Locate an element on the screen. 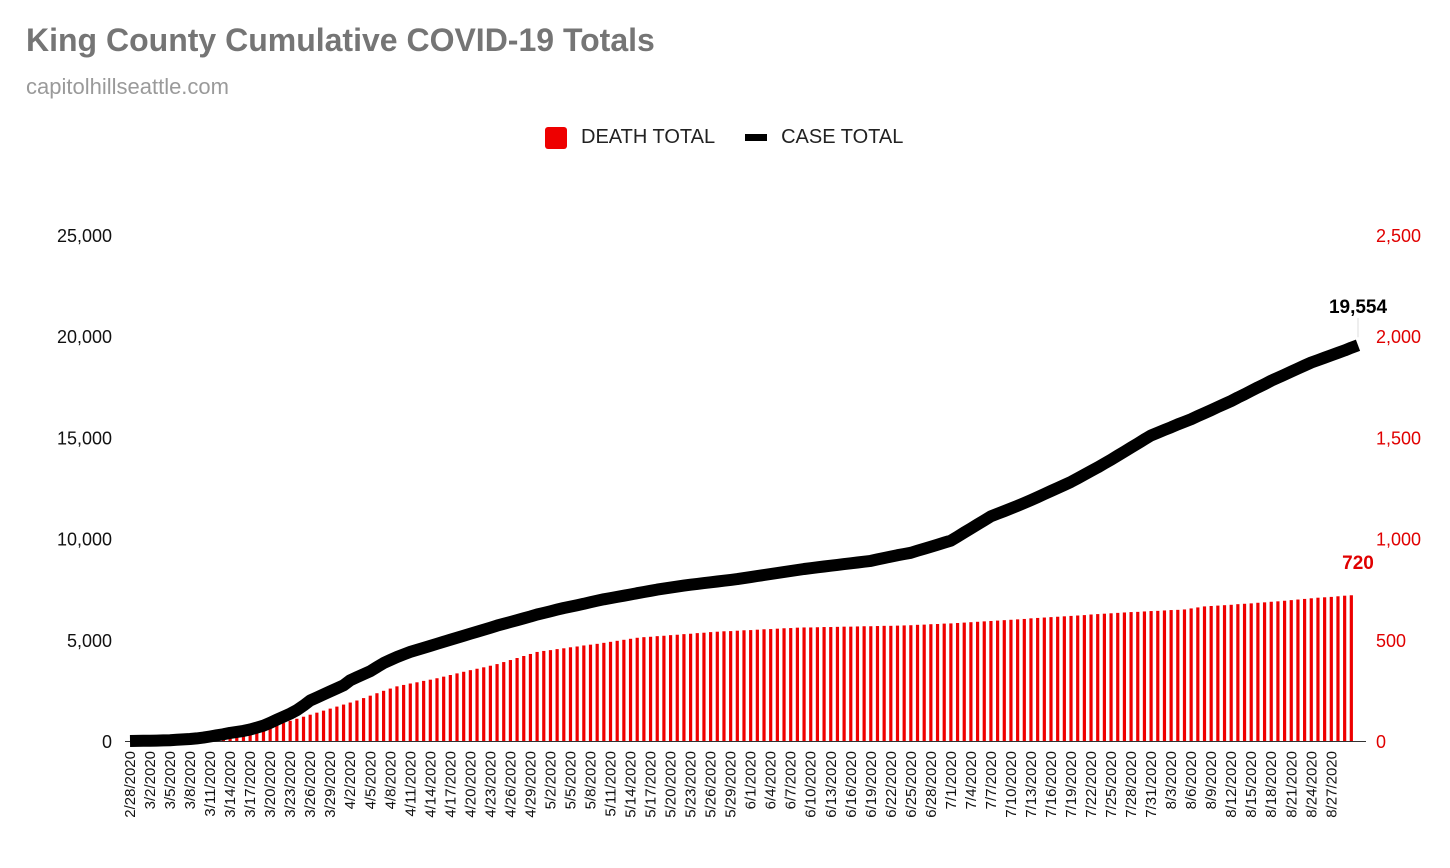  legend-item-case-total: CASE TOTAL is located at coordinates (824, 137).